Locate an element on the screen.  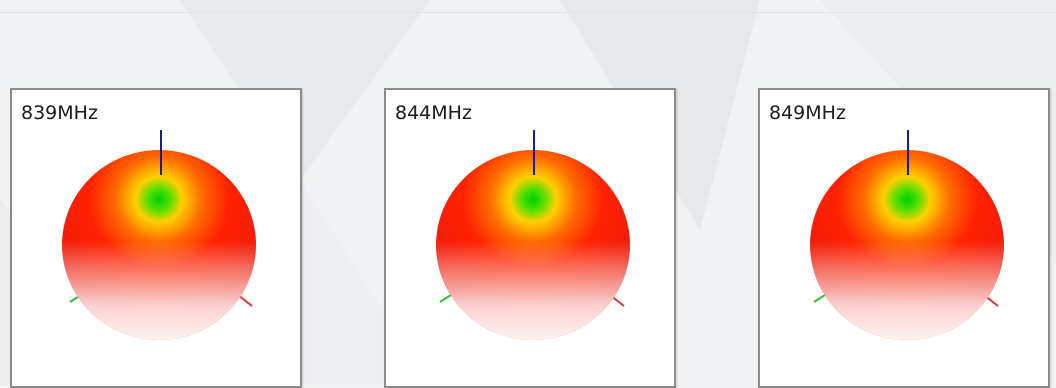
top-divider is located at coordinates (528, 12).